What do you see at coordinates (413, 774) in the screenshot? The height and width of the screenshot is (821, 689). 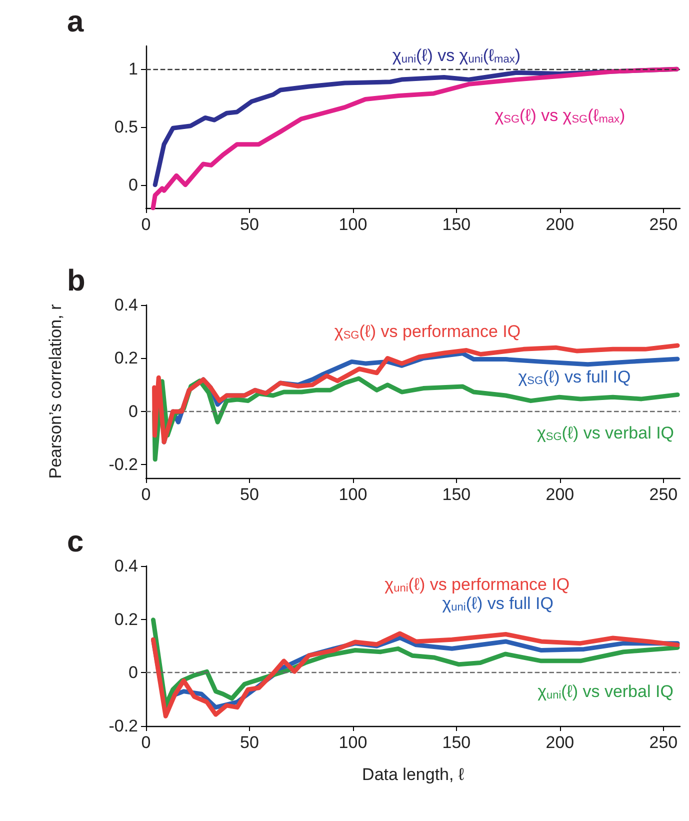 I see `x-axis-title: Data length, ℓ` at bounding box center [413, 774].